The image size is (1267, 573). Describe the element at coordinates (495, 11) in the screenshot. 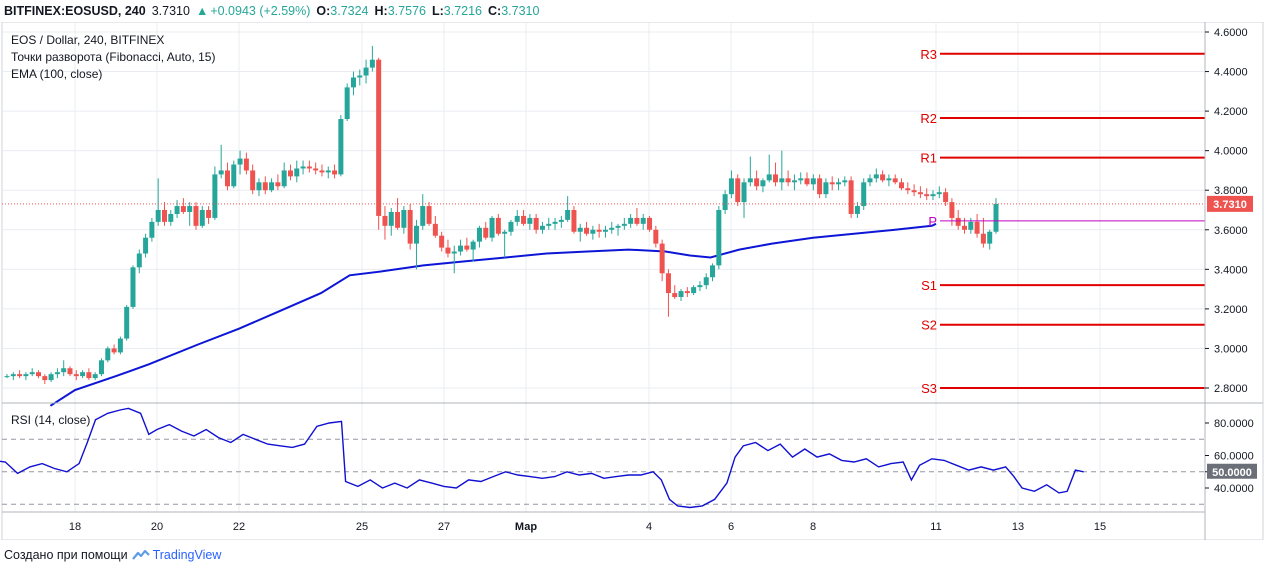

I see `close-label: C:` at that location.